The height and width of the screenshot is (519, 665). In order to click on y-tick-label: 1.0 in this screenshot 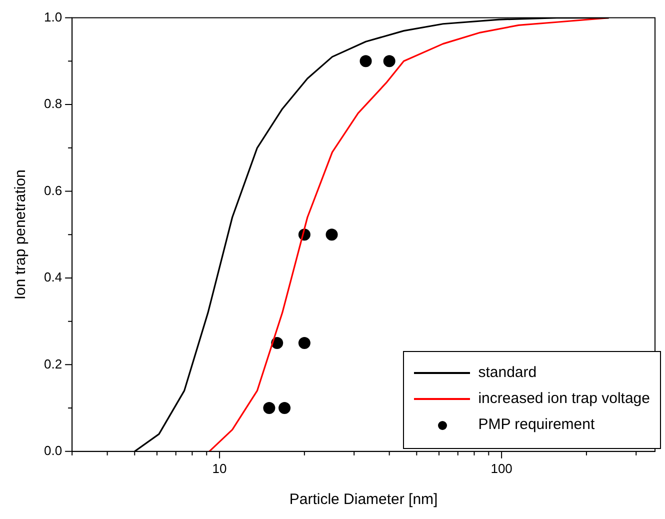, I will do `click(53, 16)`.